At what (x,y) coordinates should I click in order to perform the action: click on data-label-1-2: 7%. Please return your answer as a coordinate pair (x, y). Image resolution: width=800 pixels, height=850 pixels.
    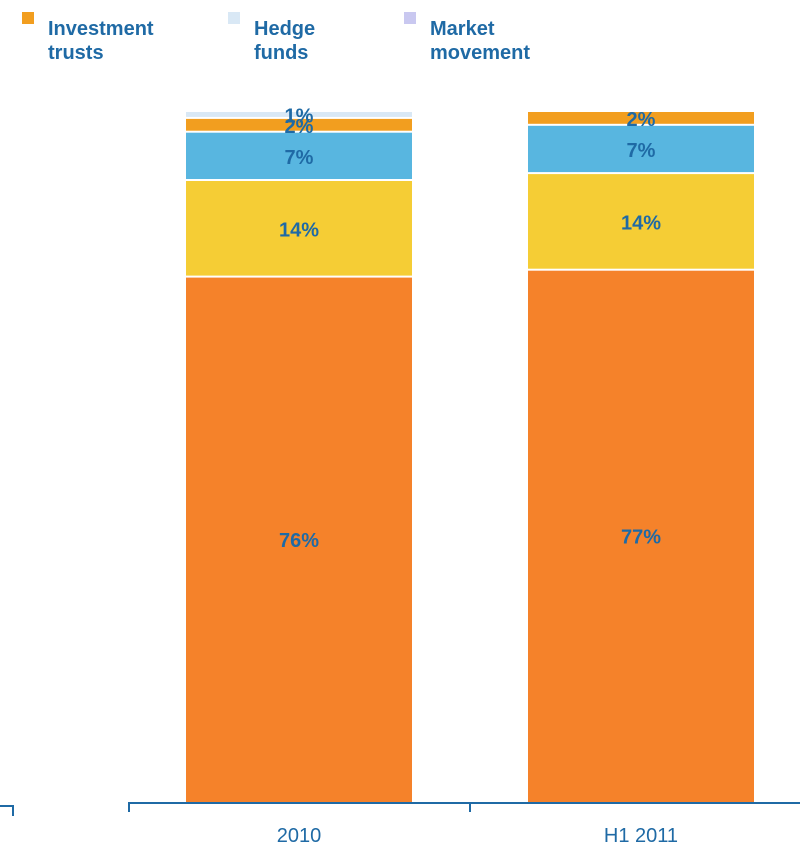
    Looking at the image, I should click on (641, 151).